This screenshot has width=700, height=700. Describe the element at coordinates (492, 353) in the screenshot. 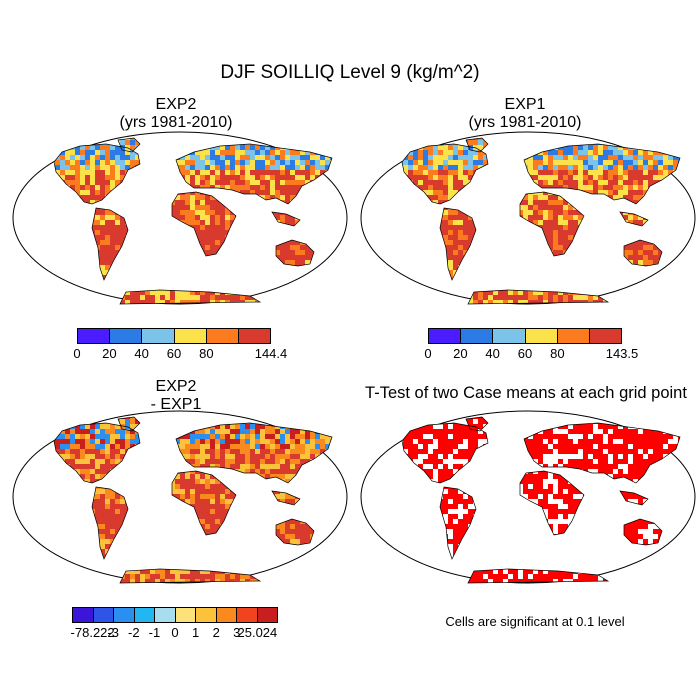

I see `exp1-colorbar-tick: 40` at that location.